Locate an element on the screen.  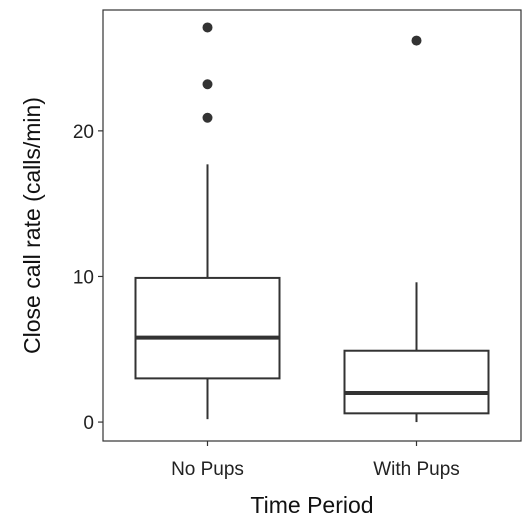
x-axis-title: Time Period is located at coordinates (311, 505).